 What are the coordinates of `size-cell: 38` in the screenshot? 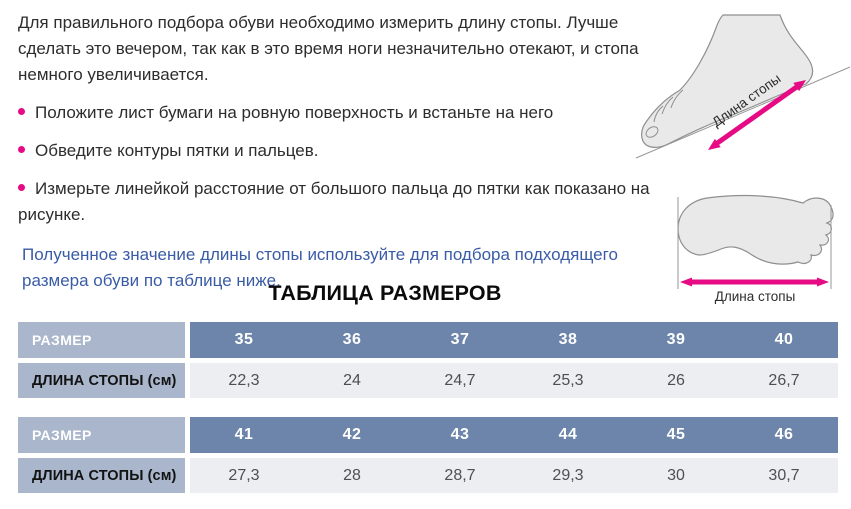 It's located at (568, 339).